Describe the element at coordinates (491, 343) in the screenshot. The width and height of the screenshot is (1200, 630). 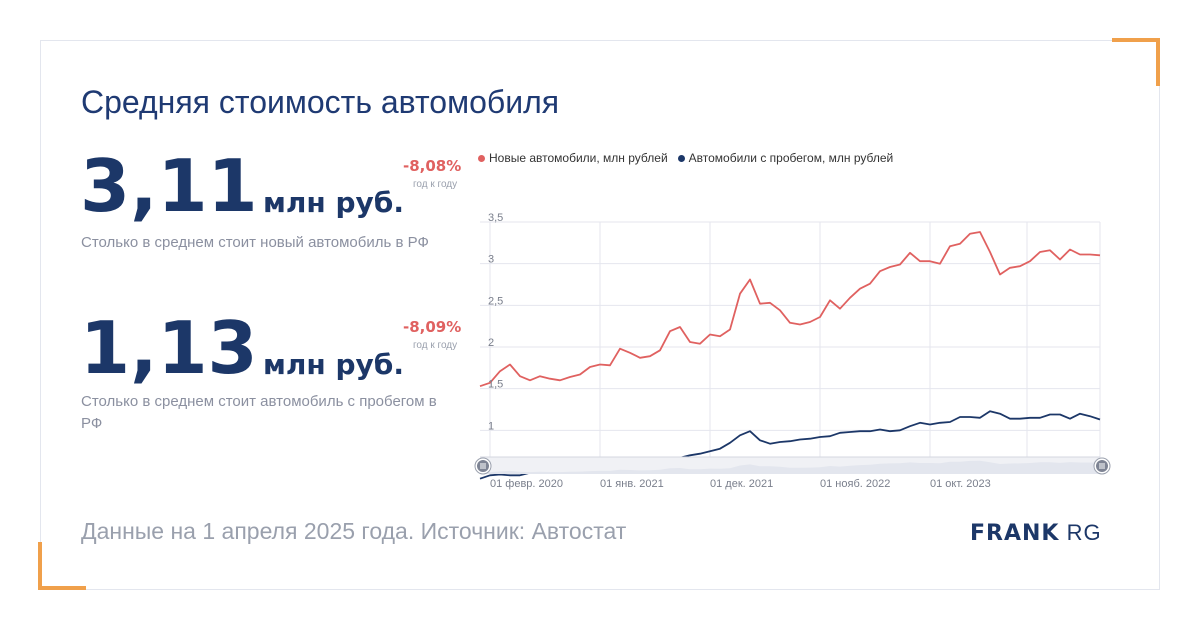
I see `y-tick-label: 2` at that location.